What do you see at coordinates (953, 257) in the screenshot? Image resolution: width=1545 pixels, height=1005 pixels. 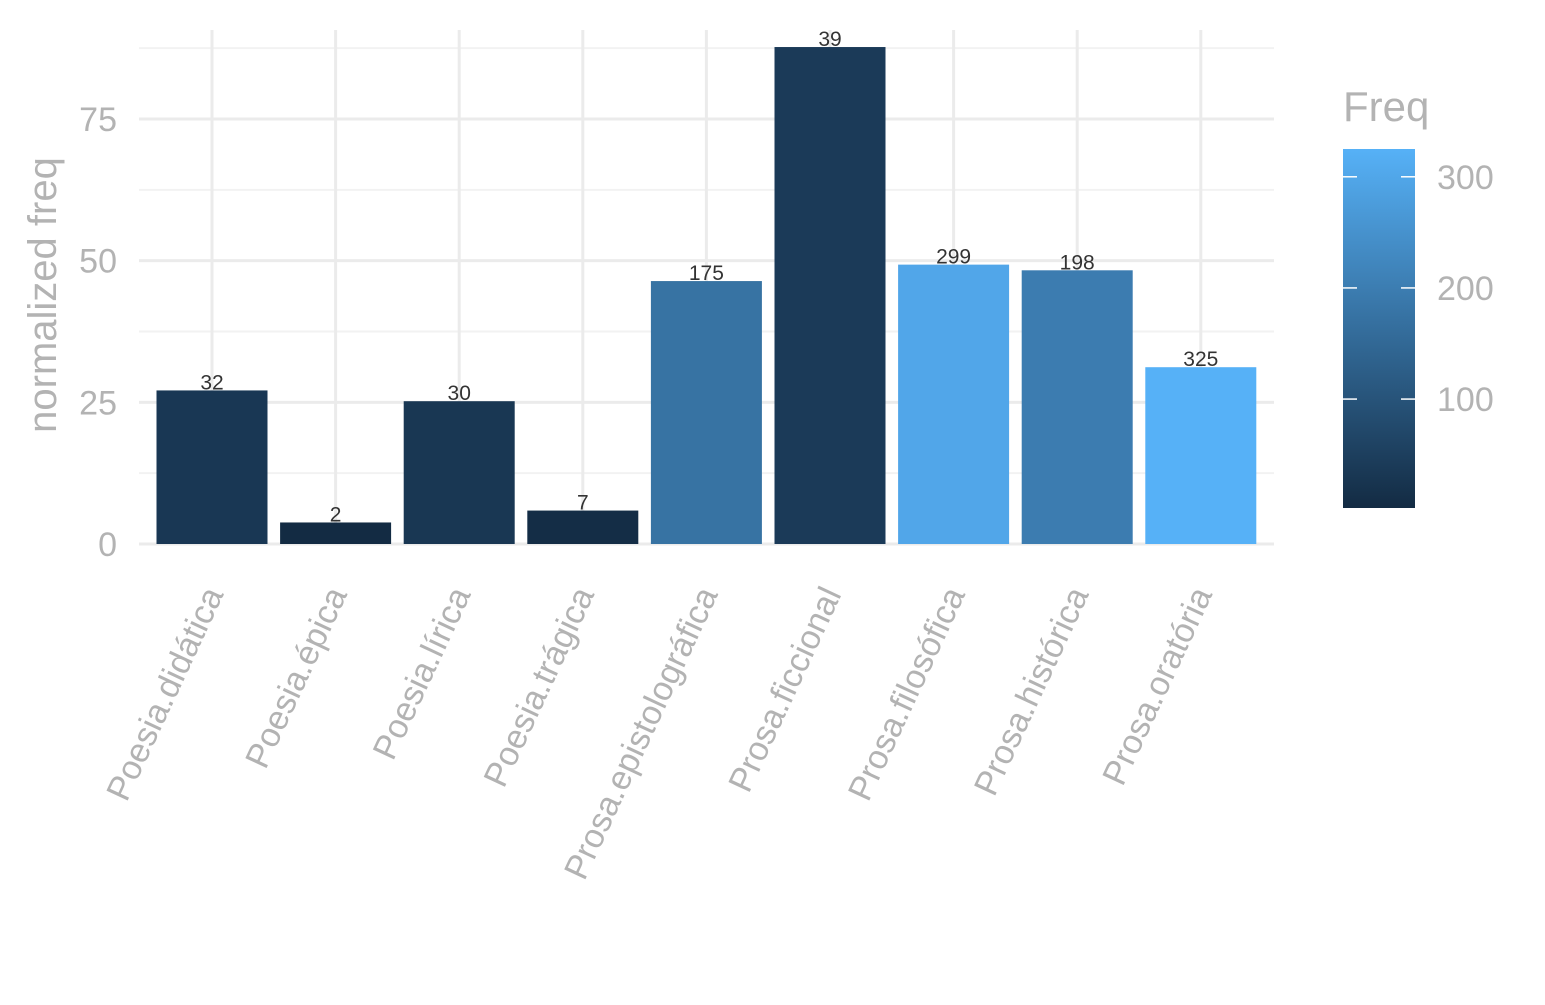 I see `bar-value-label: 299` at bounding box center [953, 257].